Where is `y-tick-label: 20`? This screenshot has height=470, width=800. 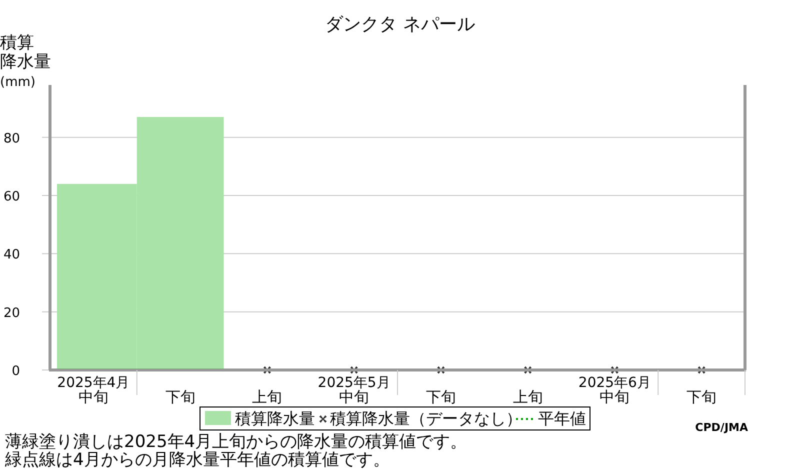
y-tick-label: 20 is located at coordinates (11, 313).